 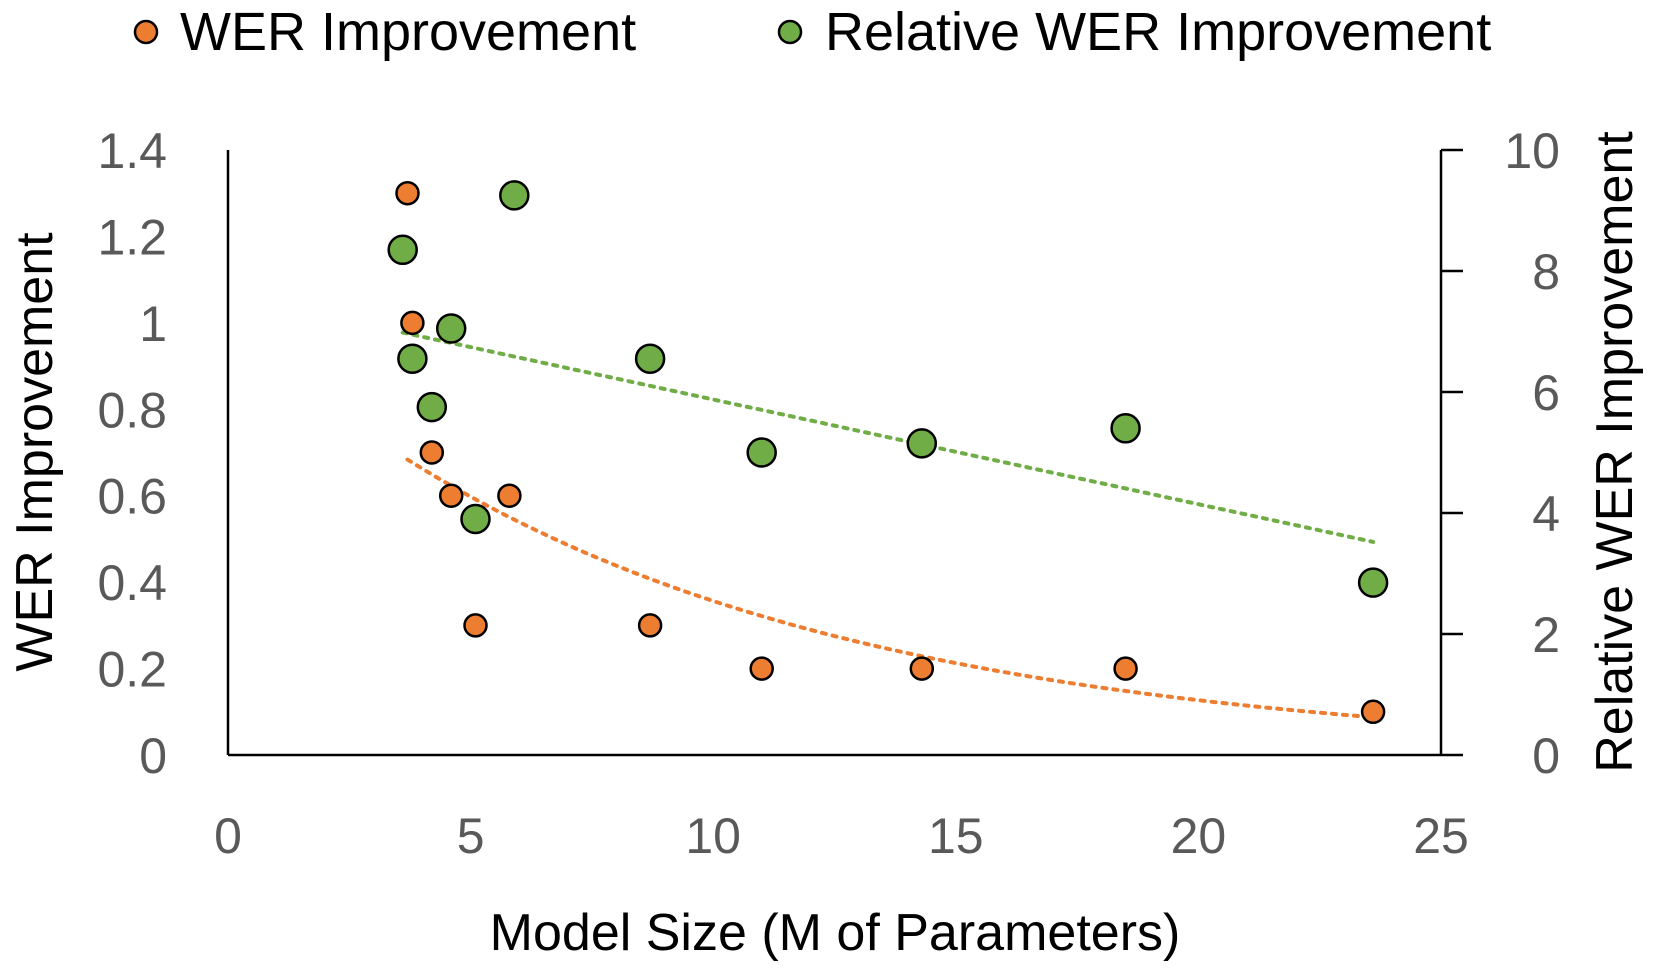 What do you see at coordinates (228, 836) in the screenshot?
I see `x-tick-label: 0` at bounding box center [228, 836].